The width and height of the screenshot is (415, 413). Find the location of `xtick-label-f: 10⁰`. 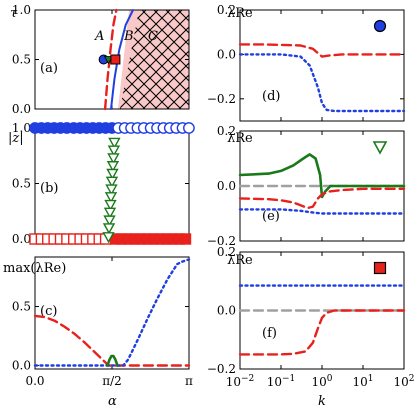

xtick-label-f: 10⁰ is located at coordinates (321, 381).